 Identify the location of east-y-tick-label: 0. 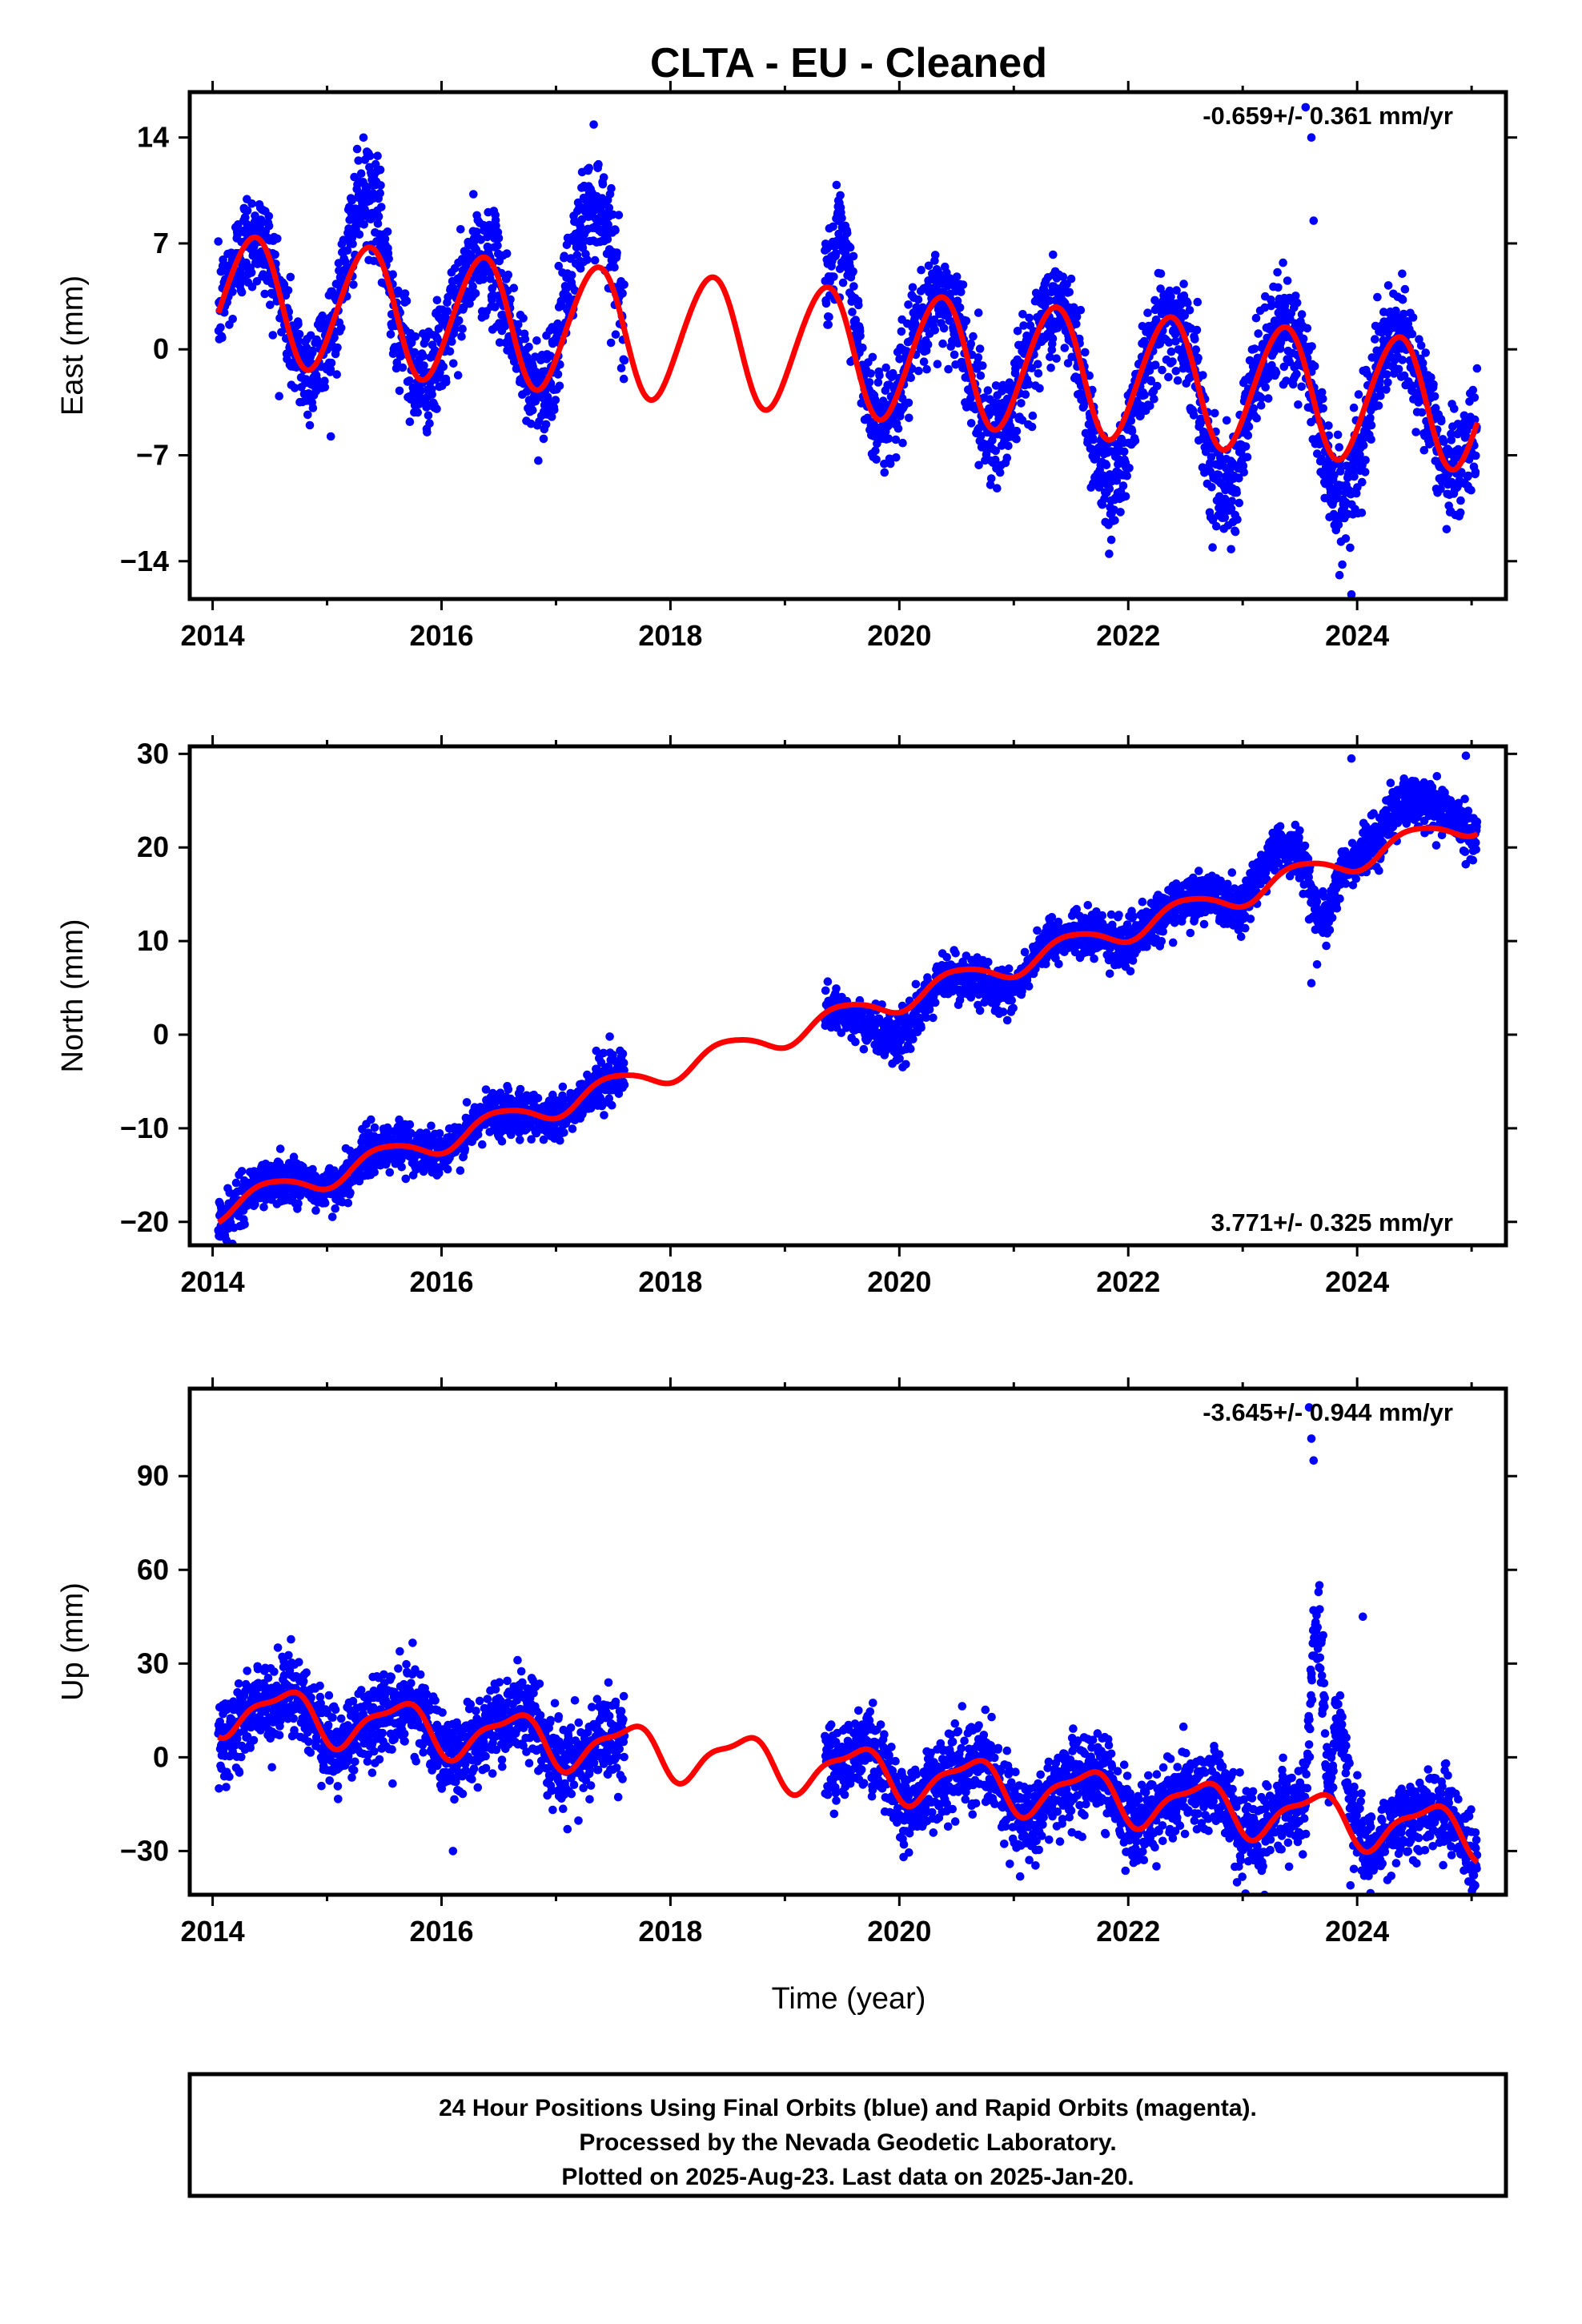
(161, 348).